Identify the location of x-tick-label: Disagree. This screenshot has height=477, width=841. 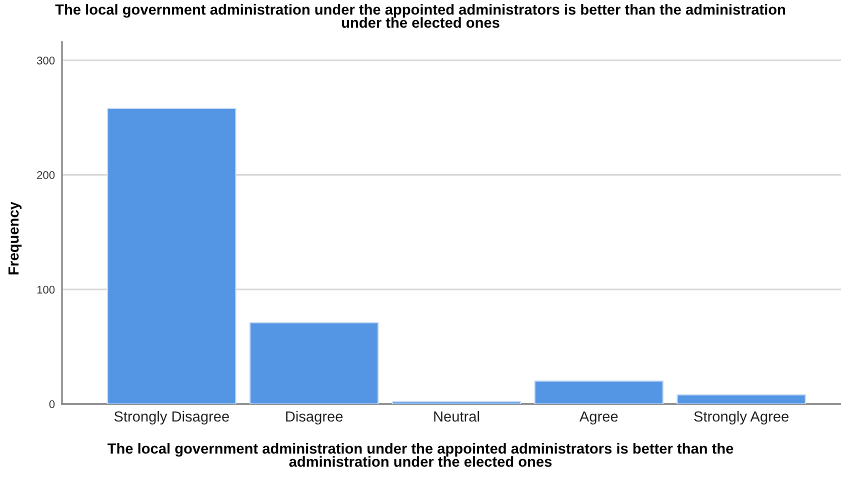
(314, 417).